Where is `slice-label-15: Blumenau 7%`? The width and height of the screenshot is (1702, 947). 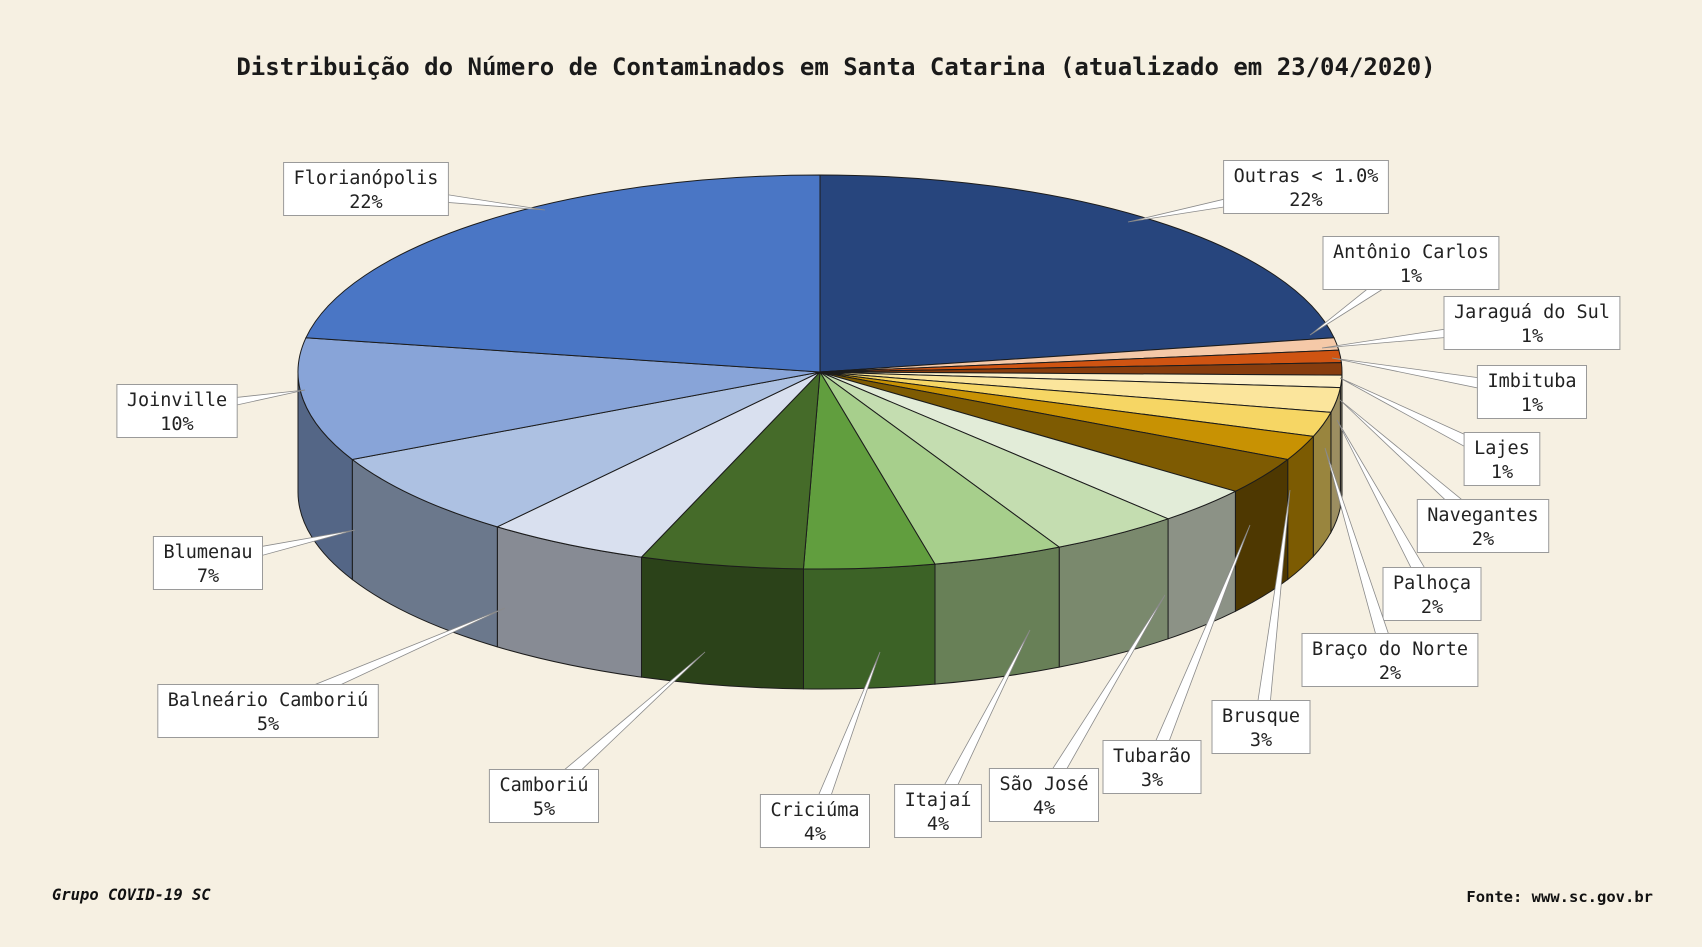 slice-label-15: Blumenau 7% is located at coordinates (254, 559).